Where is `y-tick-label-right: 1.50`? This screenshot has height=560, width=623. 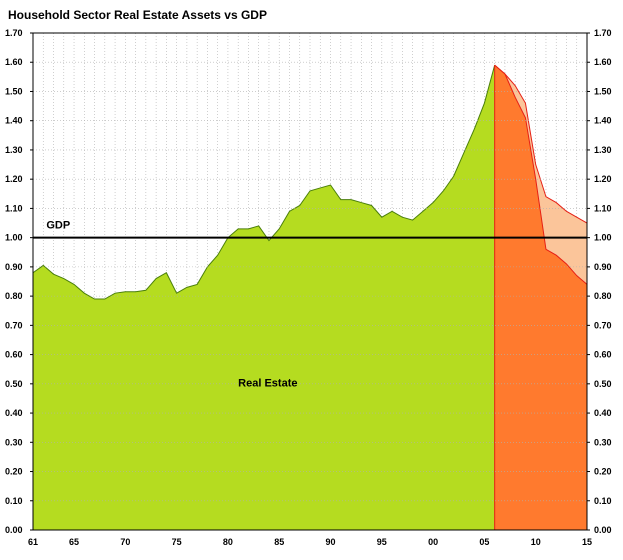
y-tick-label-right: 1.50 is located at coordinates (603, 91).